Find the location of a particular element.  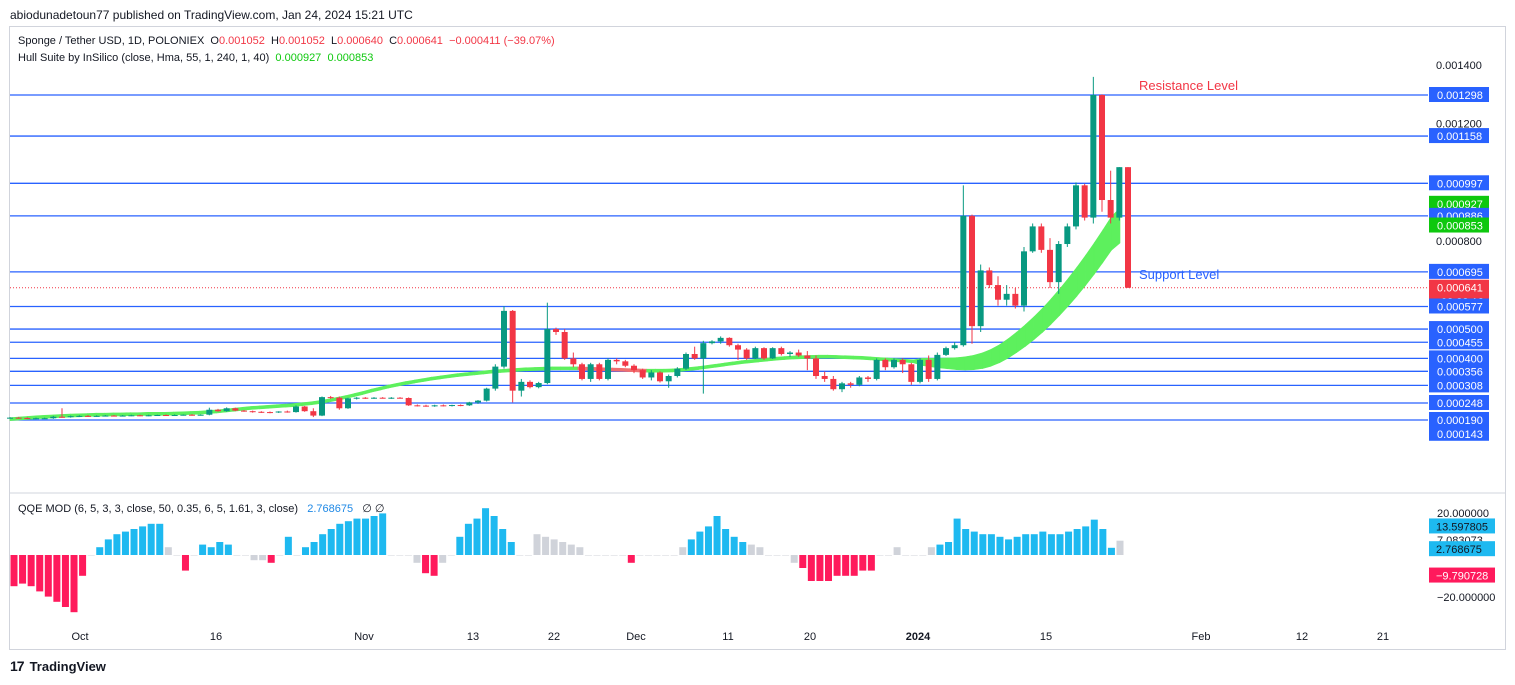

high-value: 0.001052 is located at coordinates (301, 41).